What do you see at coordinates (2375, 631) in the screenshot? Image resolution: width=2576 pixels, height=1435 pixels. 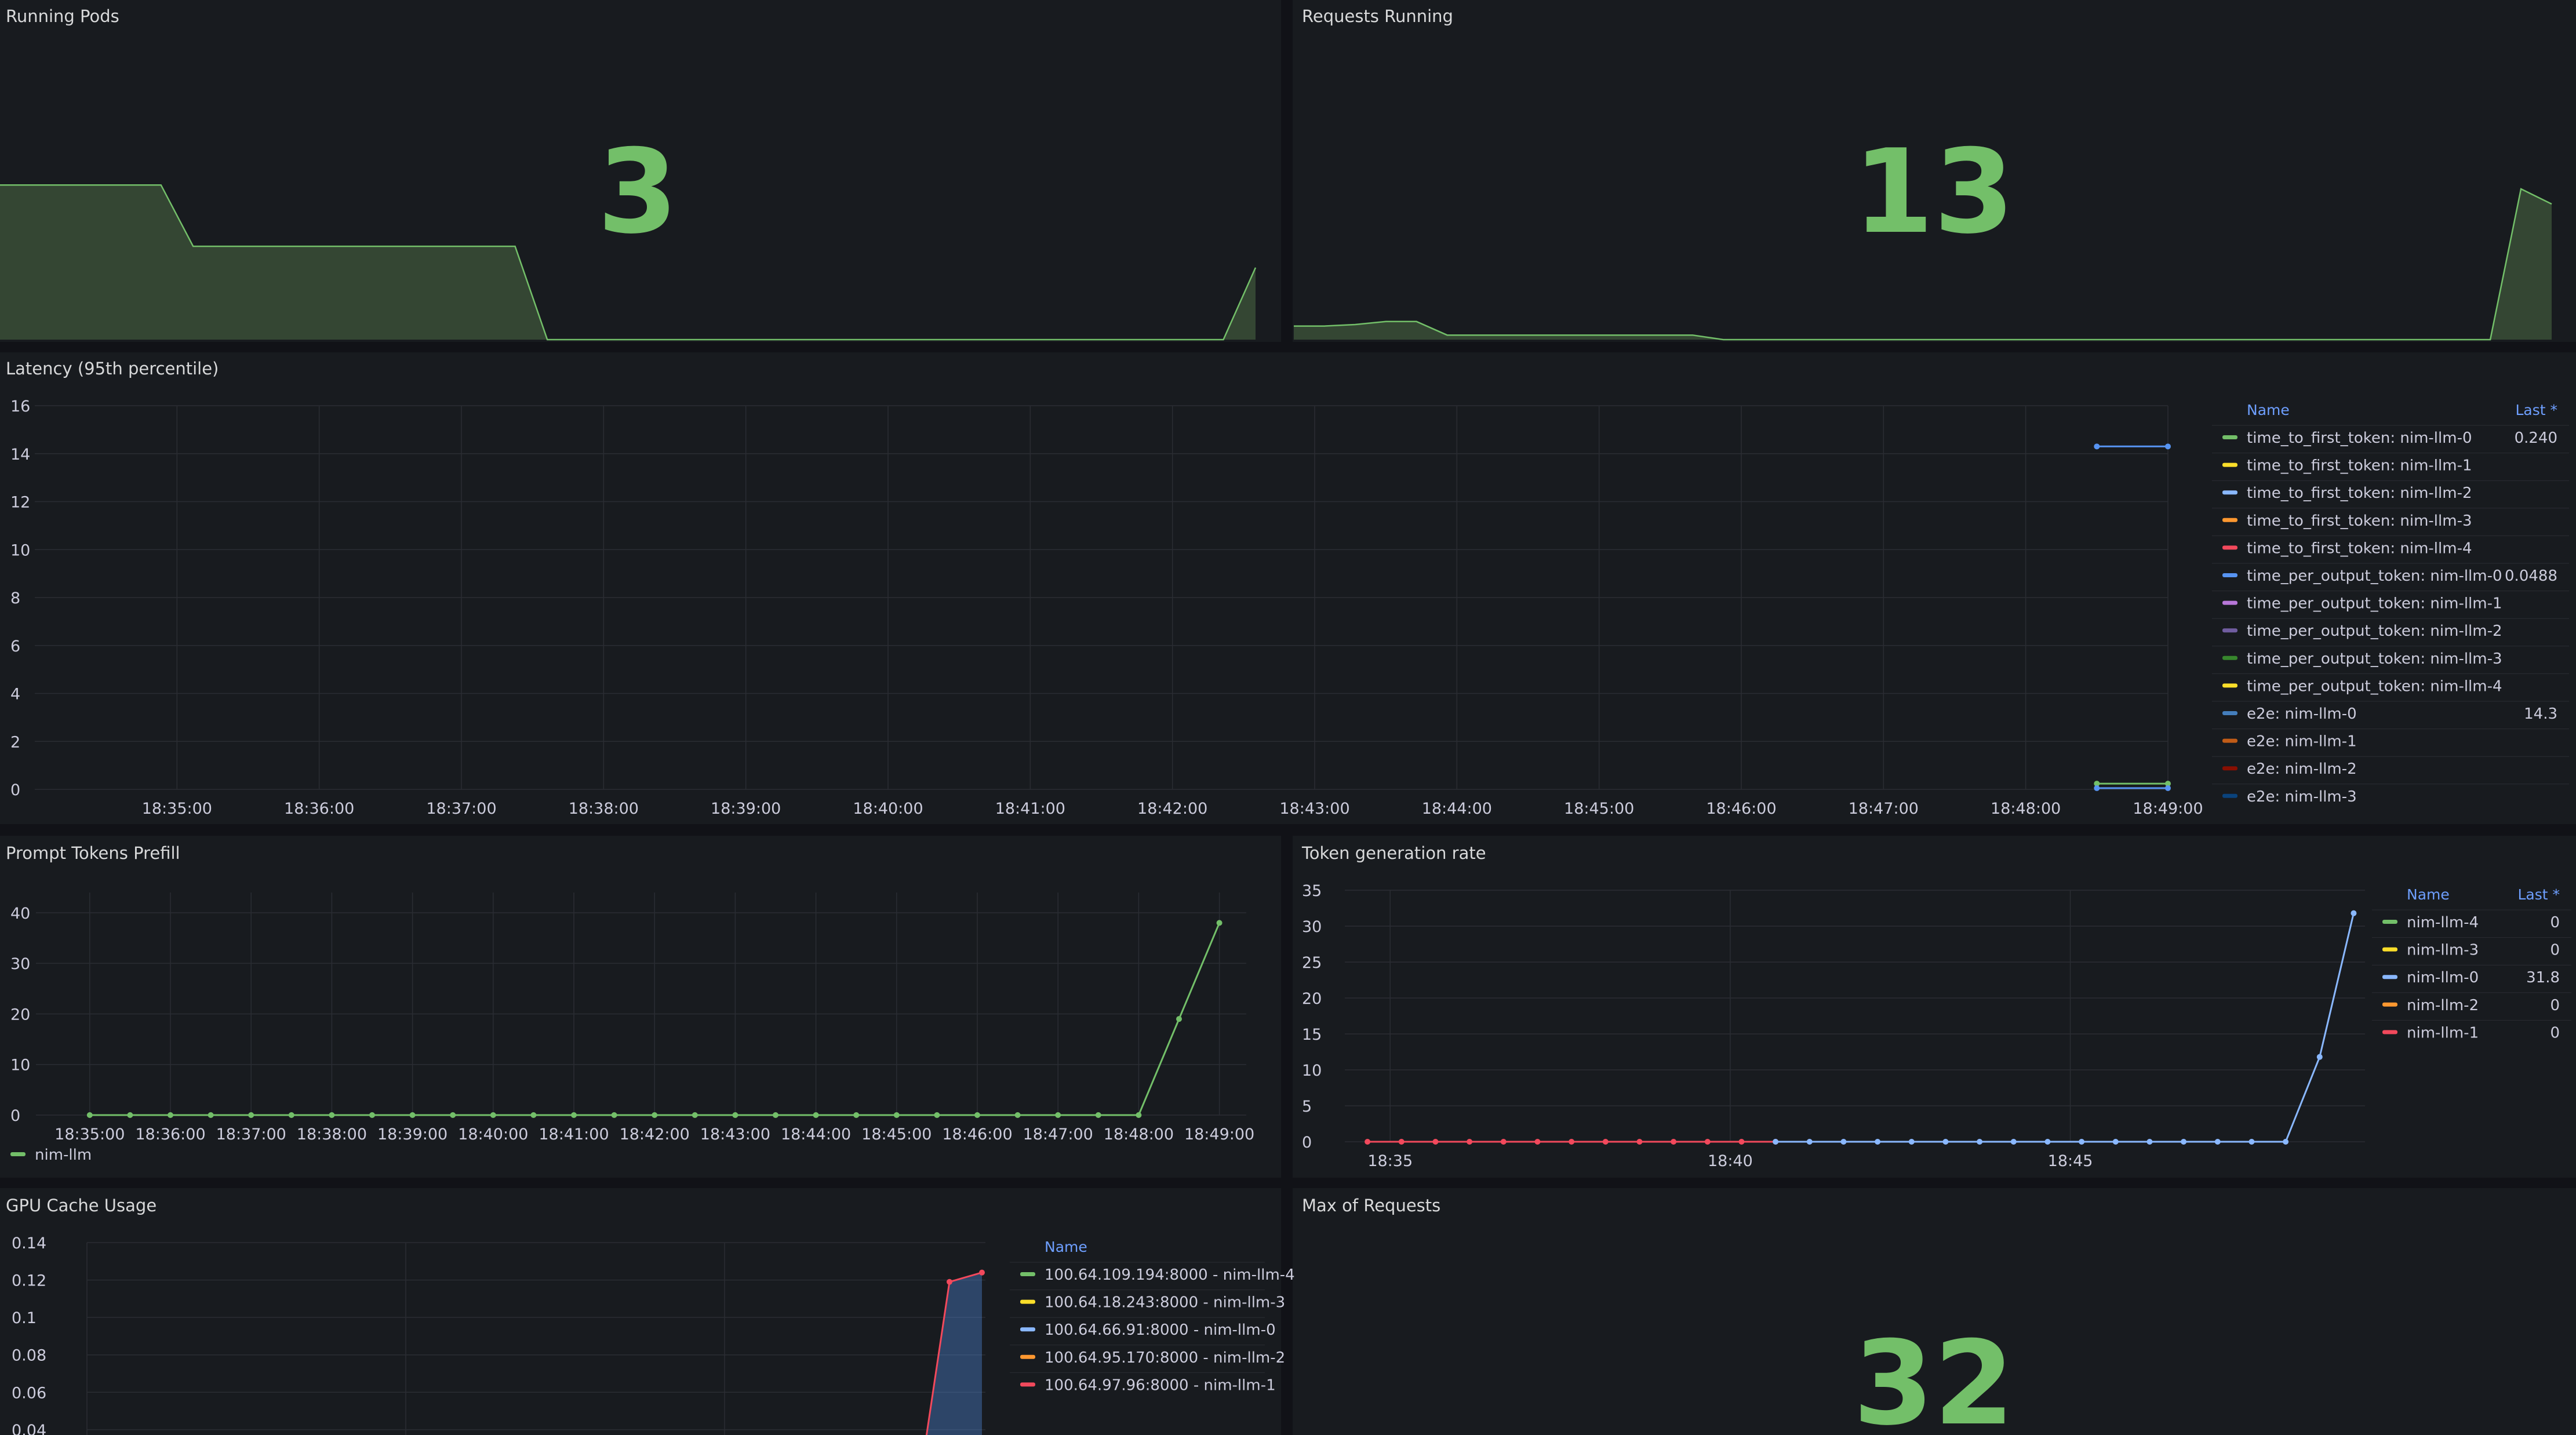 I see `legend-item-name: time_per_output_token: nim-llm-2` at bounding box center [2375, 631].